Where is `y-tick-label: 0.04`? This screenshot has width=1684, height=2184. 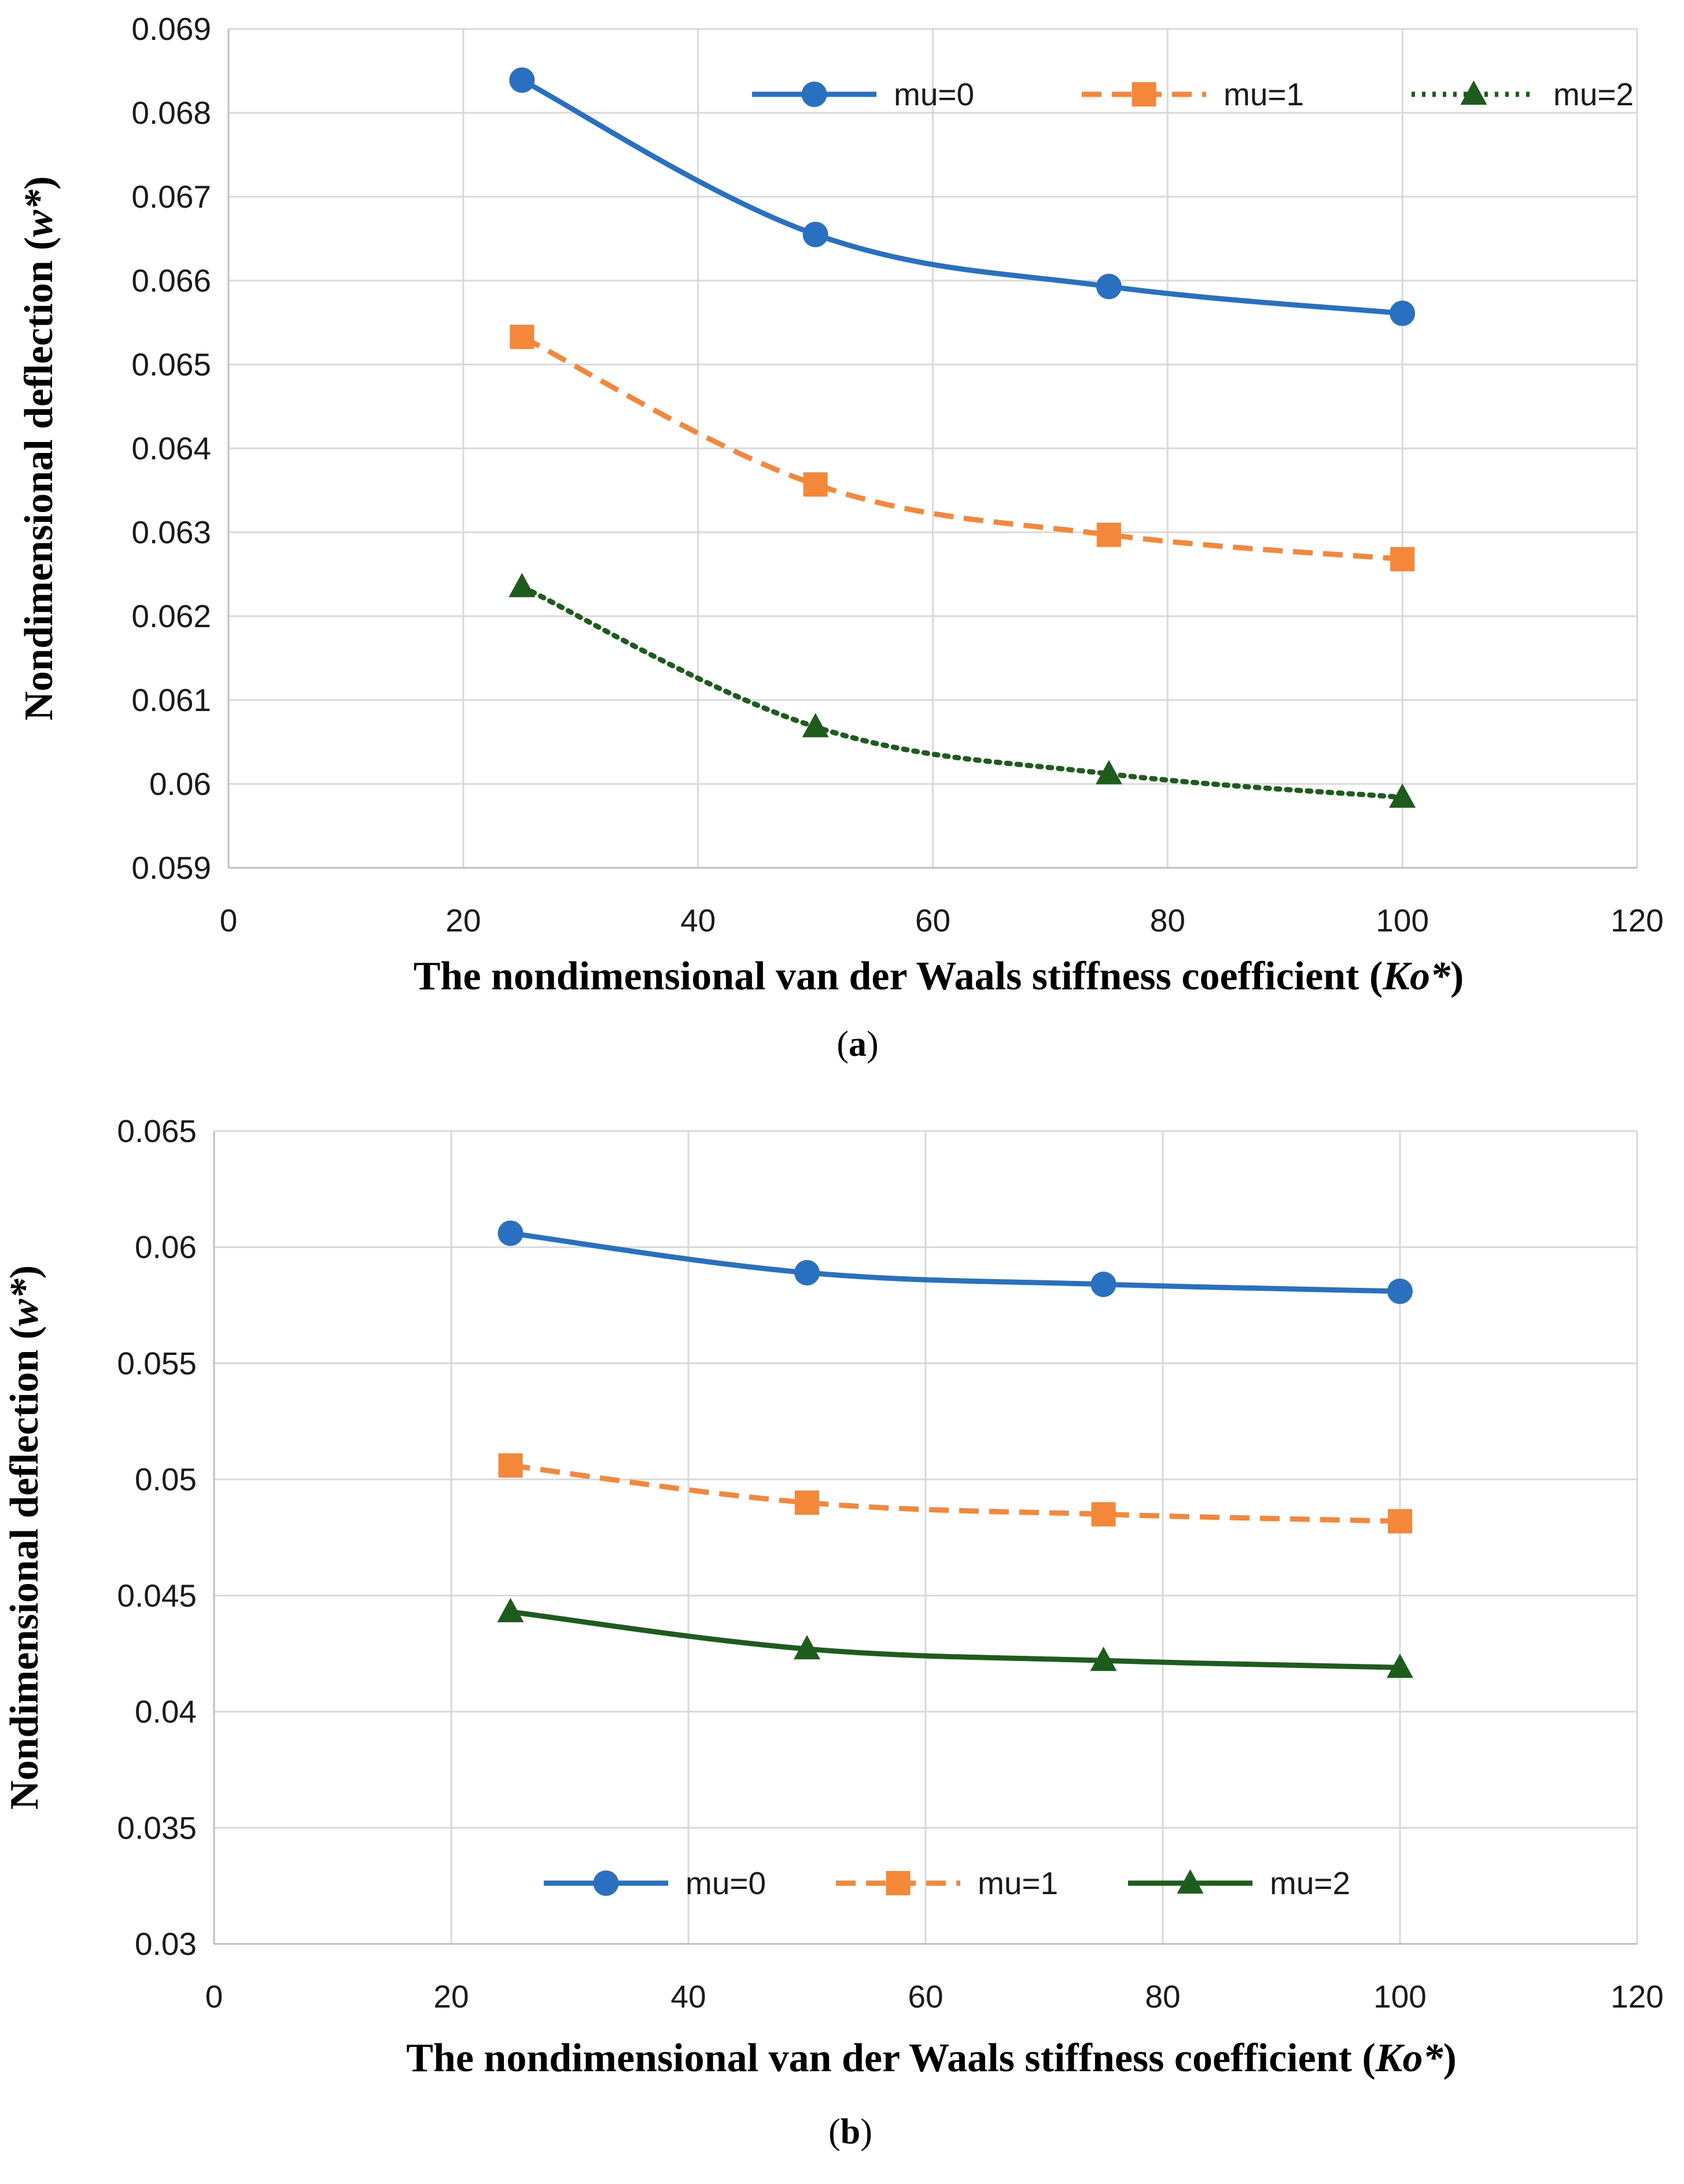
y-tick-label: 0.04 is located at coordinates (166, 1712).